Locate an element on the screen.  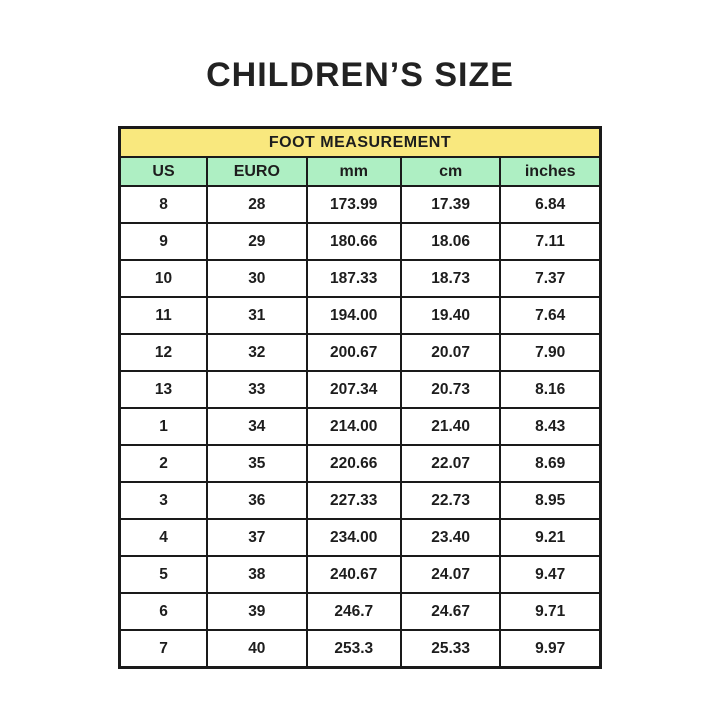
table-cell: 13 is located at coordinates (163, 389).